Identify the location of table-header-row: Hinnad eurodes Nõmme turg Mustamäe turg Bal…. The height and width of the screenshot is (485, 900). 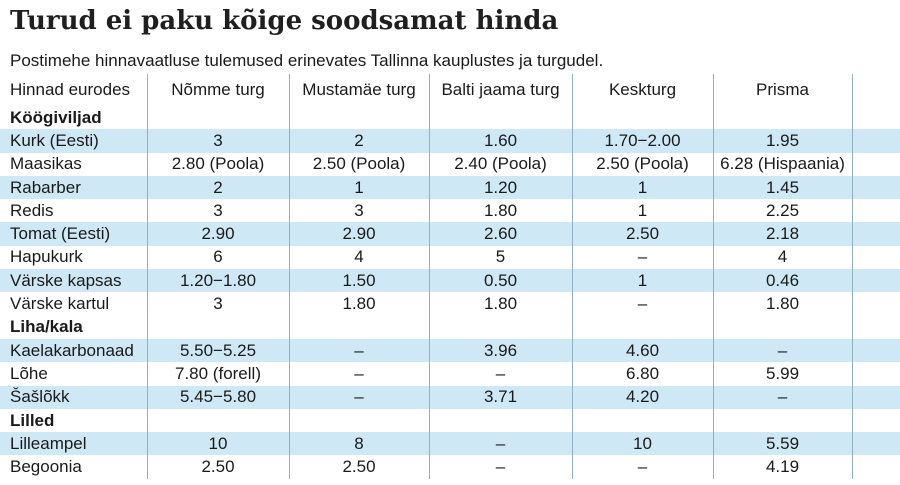
(450, 90).